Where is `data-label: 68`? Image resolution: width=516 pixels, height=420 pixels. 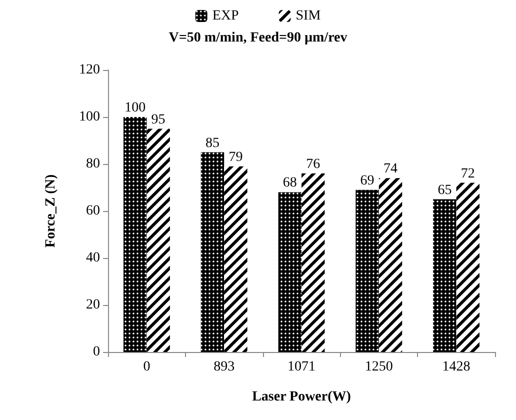
data-label: 68 is located at coordinates (289, 183).